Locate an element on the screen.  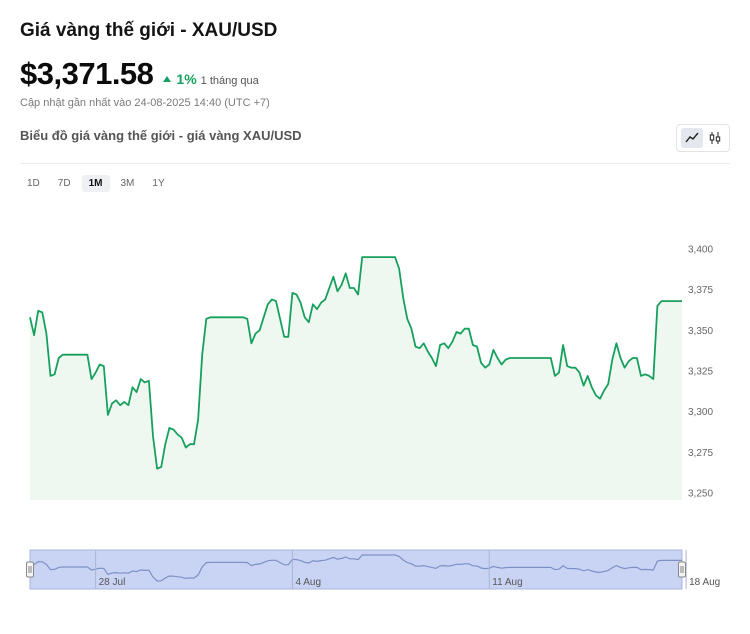
candlestick-icon is located at coordinates (714, 138).